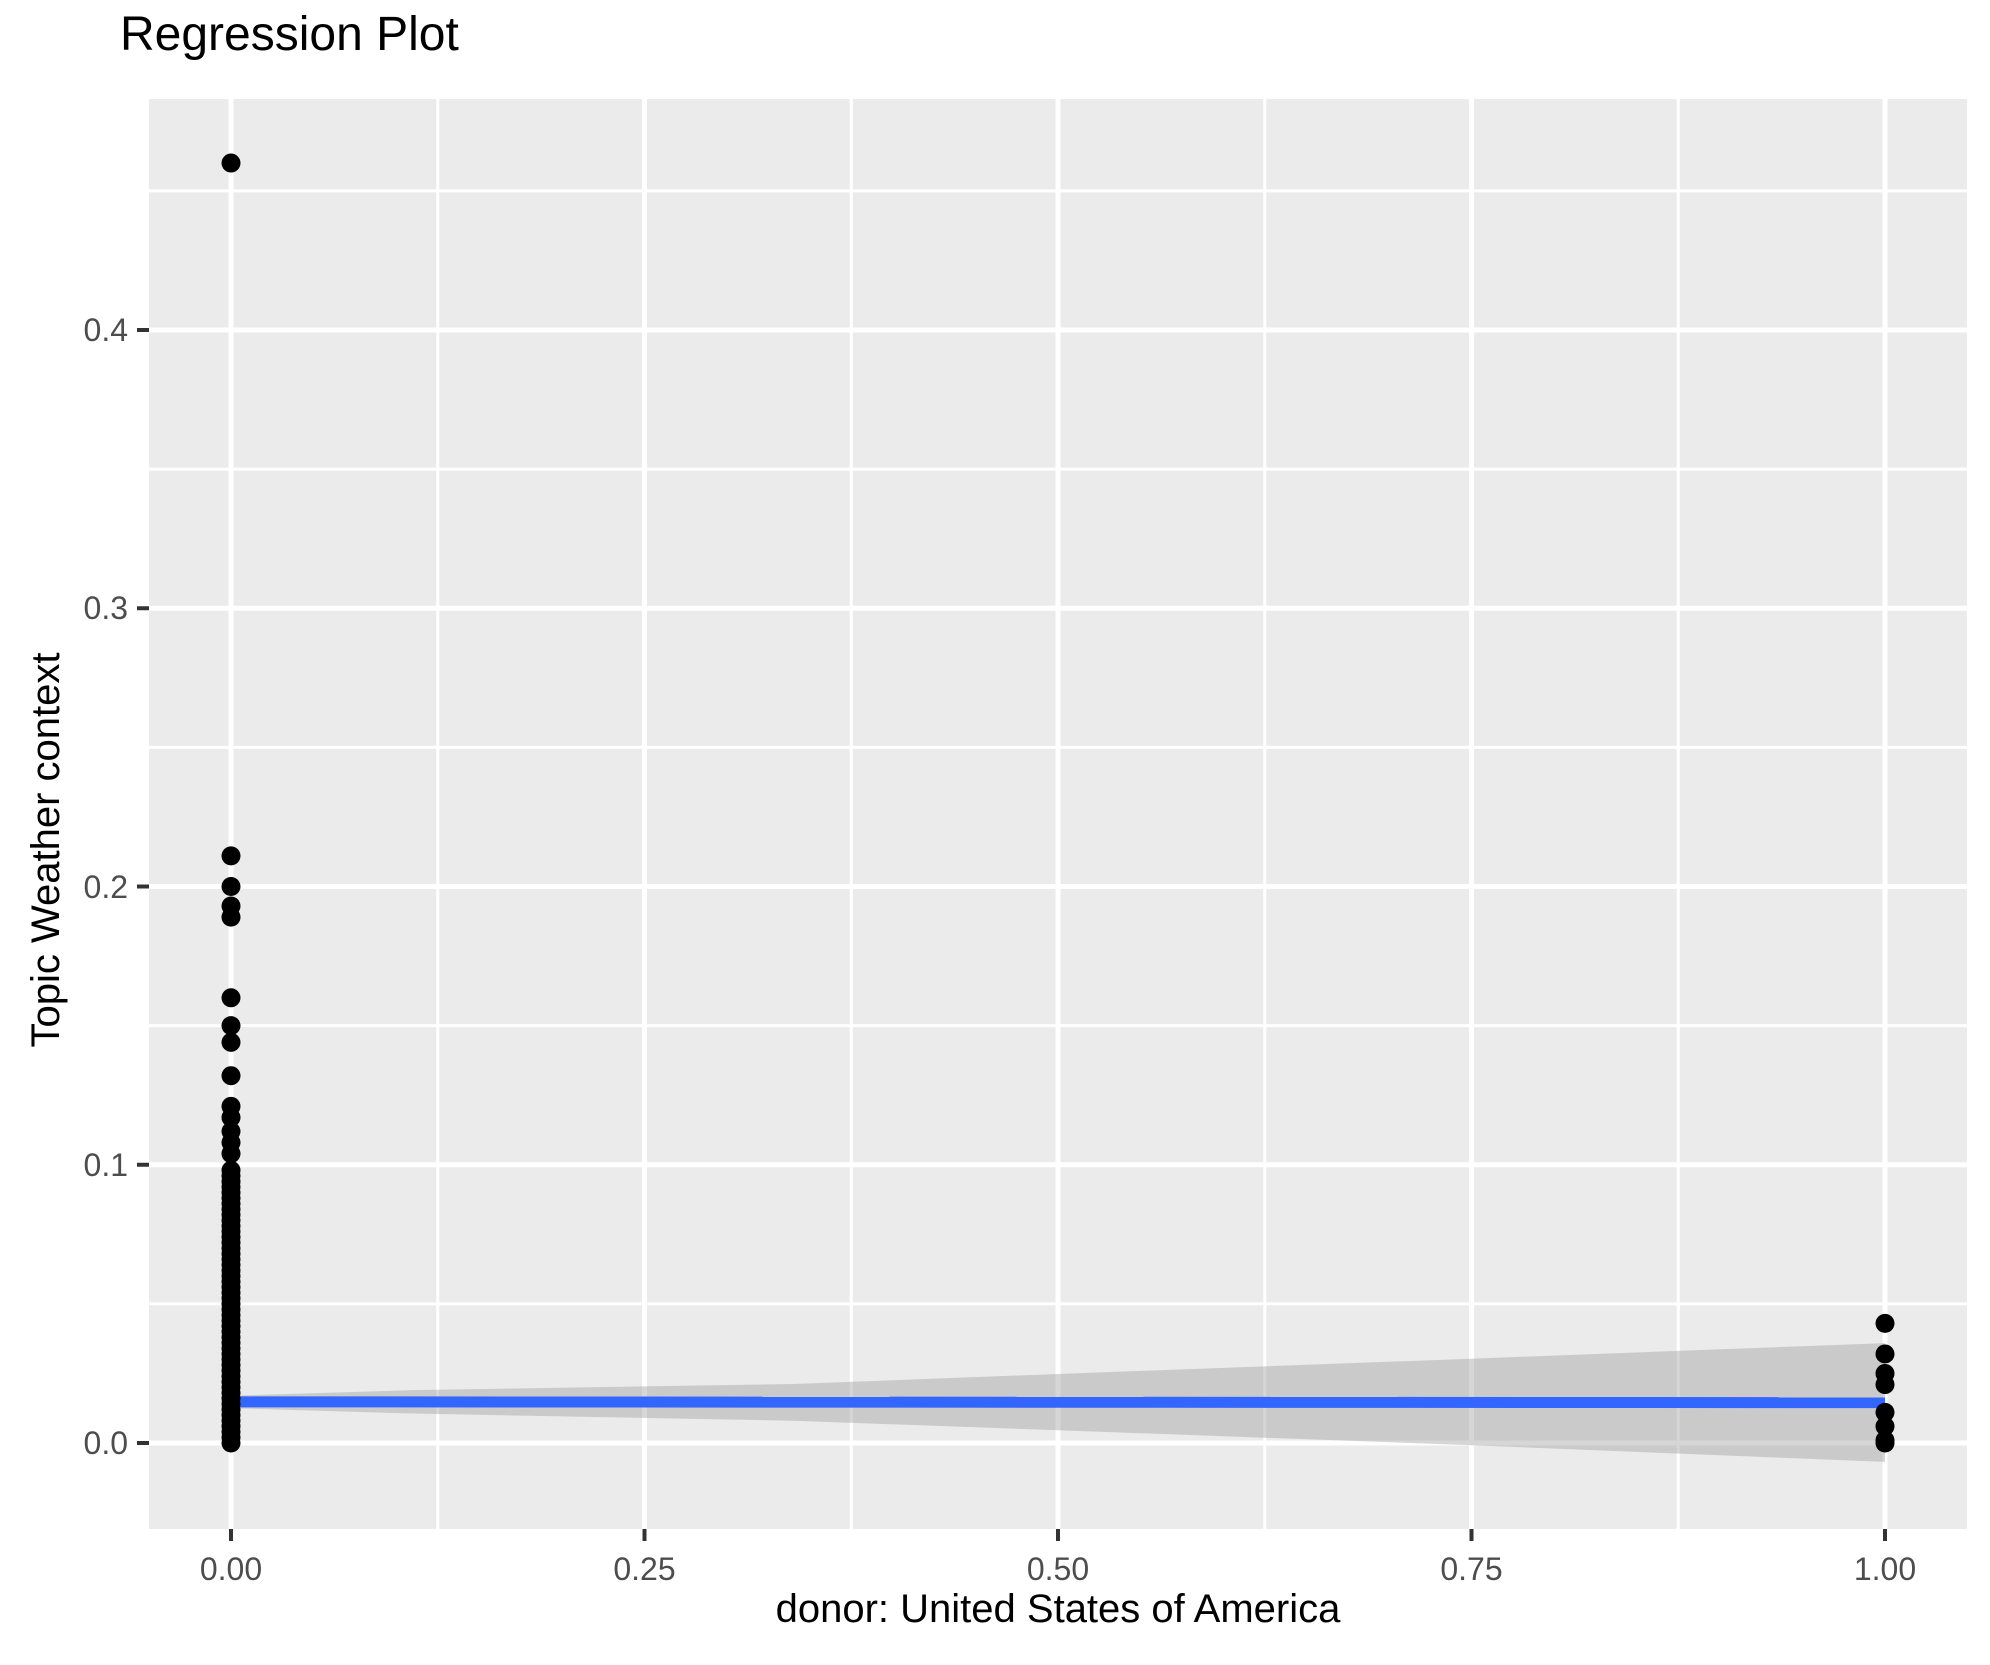 This screenshot has height=1665, width=1990. What do you see at coordinates (644, 1569) in the screenshot?
I see `x-tick-label: 0.25` at bounding box center [644, 1569].